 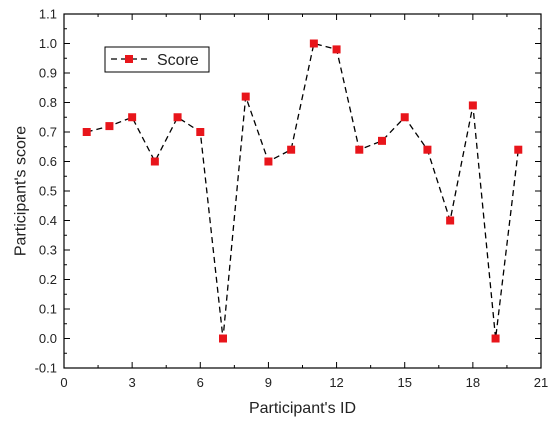 I want to click on y-axis-title: Participant's score, so click(x=21, y=191).